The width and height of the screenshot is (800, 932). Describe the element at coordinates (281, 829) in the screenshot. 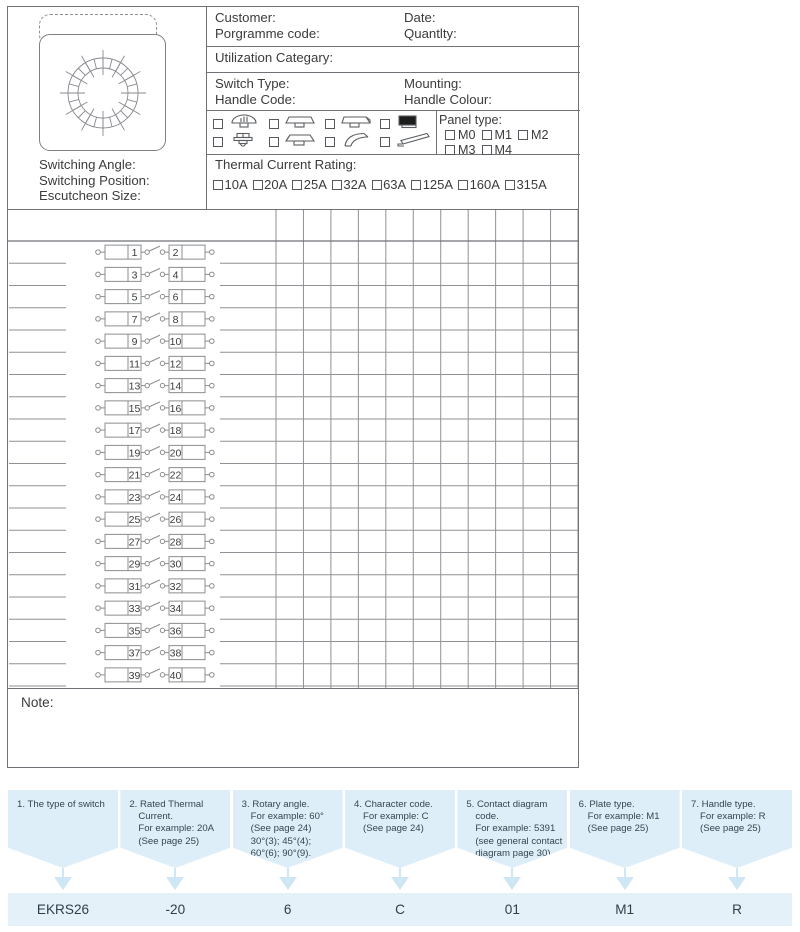

I see `legend-line: (See page 24)` at that location.